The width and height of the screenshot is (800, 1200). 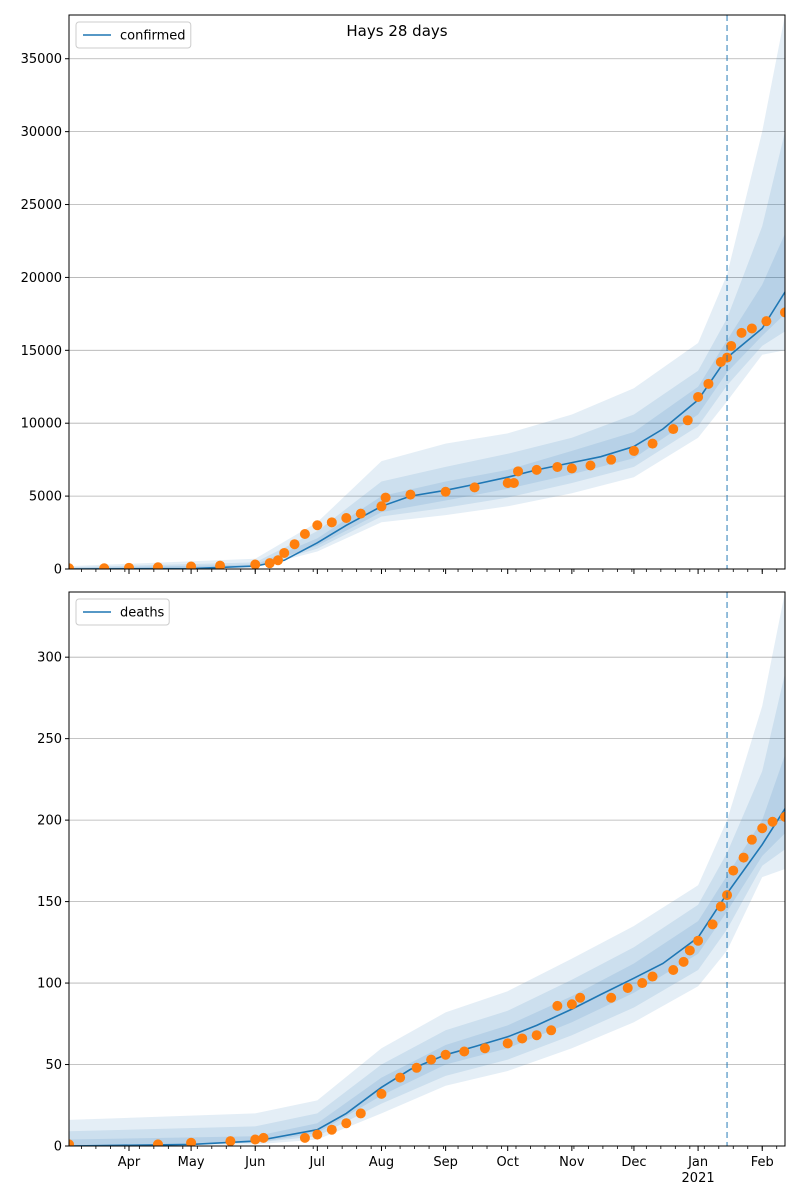 What do you see at coordinates (697, 1162) in the screenshot?
I see `x-tick-label: Jan` at bounding box center [697, 1162].